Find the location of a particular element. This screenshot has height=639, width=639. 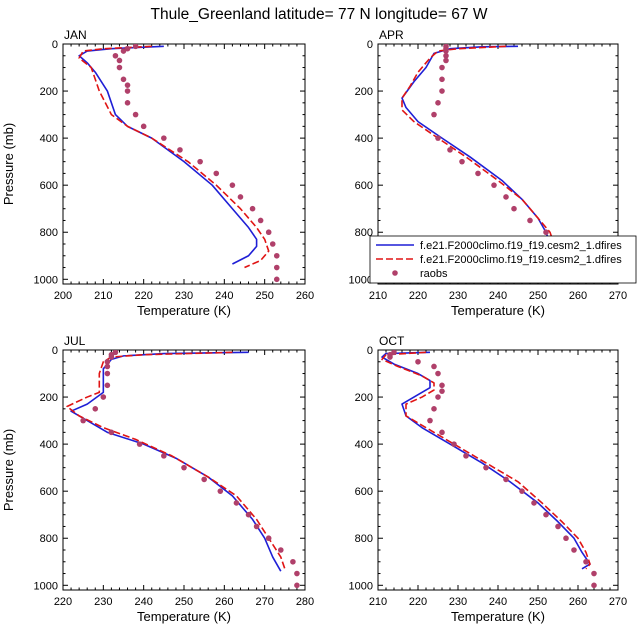

legend-box is located at coordinates (503, 259).